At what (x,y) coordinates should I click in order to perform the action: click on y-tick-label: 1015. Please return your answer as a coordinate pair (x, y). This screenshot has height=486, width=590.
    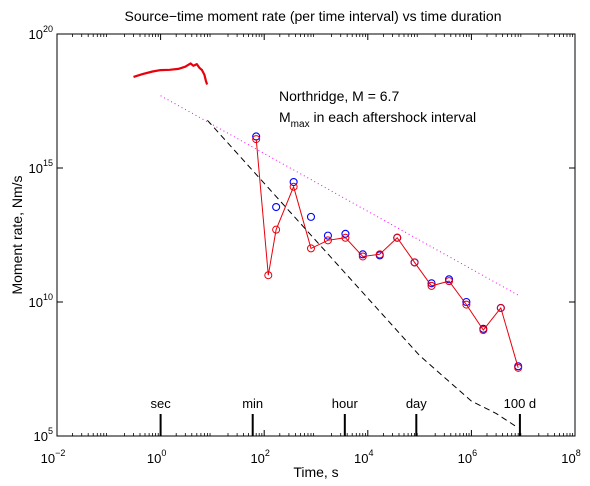
    Looking at the image, I should click on (41, 167).